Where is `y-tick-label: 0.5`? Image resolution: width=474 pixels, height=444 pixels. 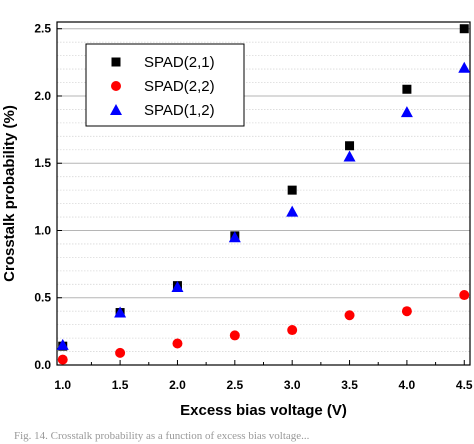
y-tick-label: 0.5 is located at coordinates (42, 298).